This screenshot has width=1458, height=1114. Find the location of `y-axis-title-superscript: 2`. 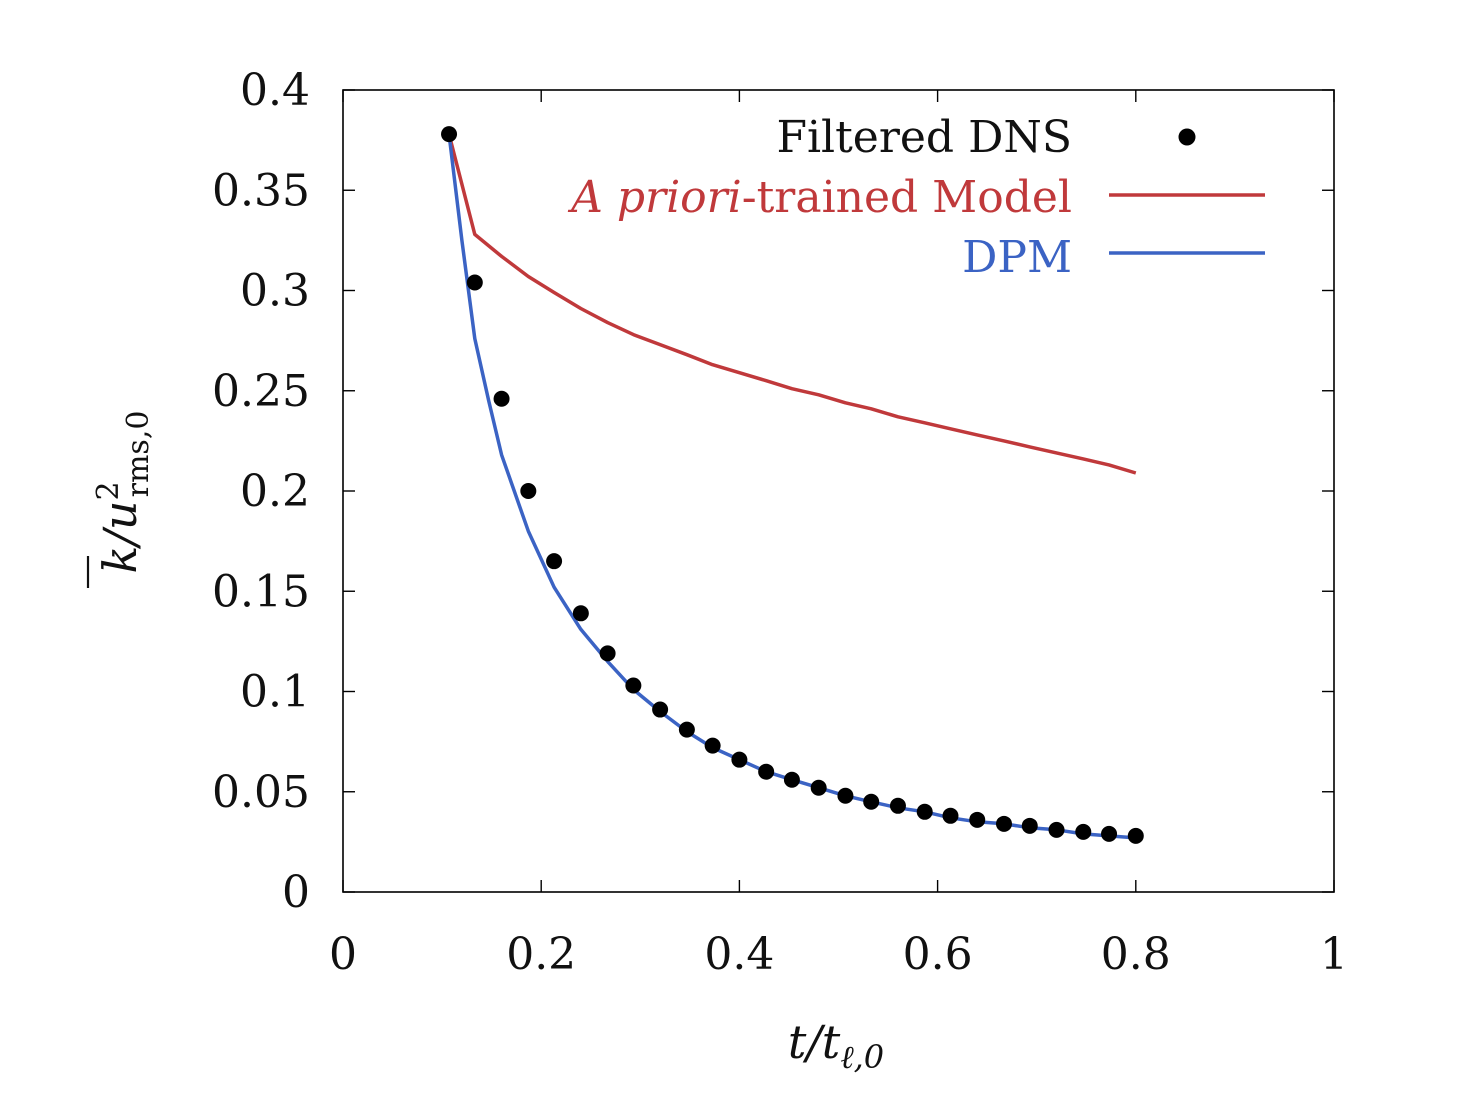

y-axis-title-superscript: 2 is located at coordinates (108, 490).